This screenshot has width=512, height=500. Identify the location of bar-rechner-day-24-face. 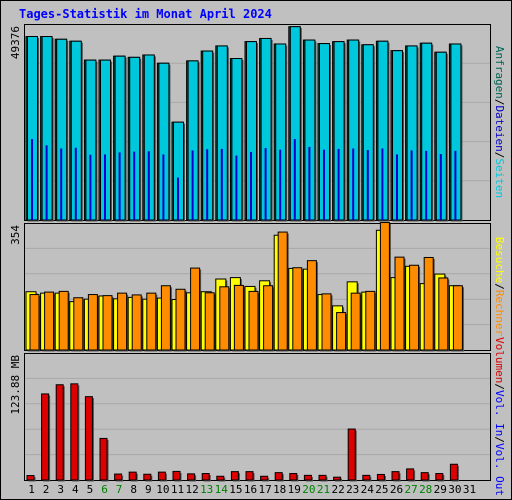
(370, 320).